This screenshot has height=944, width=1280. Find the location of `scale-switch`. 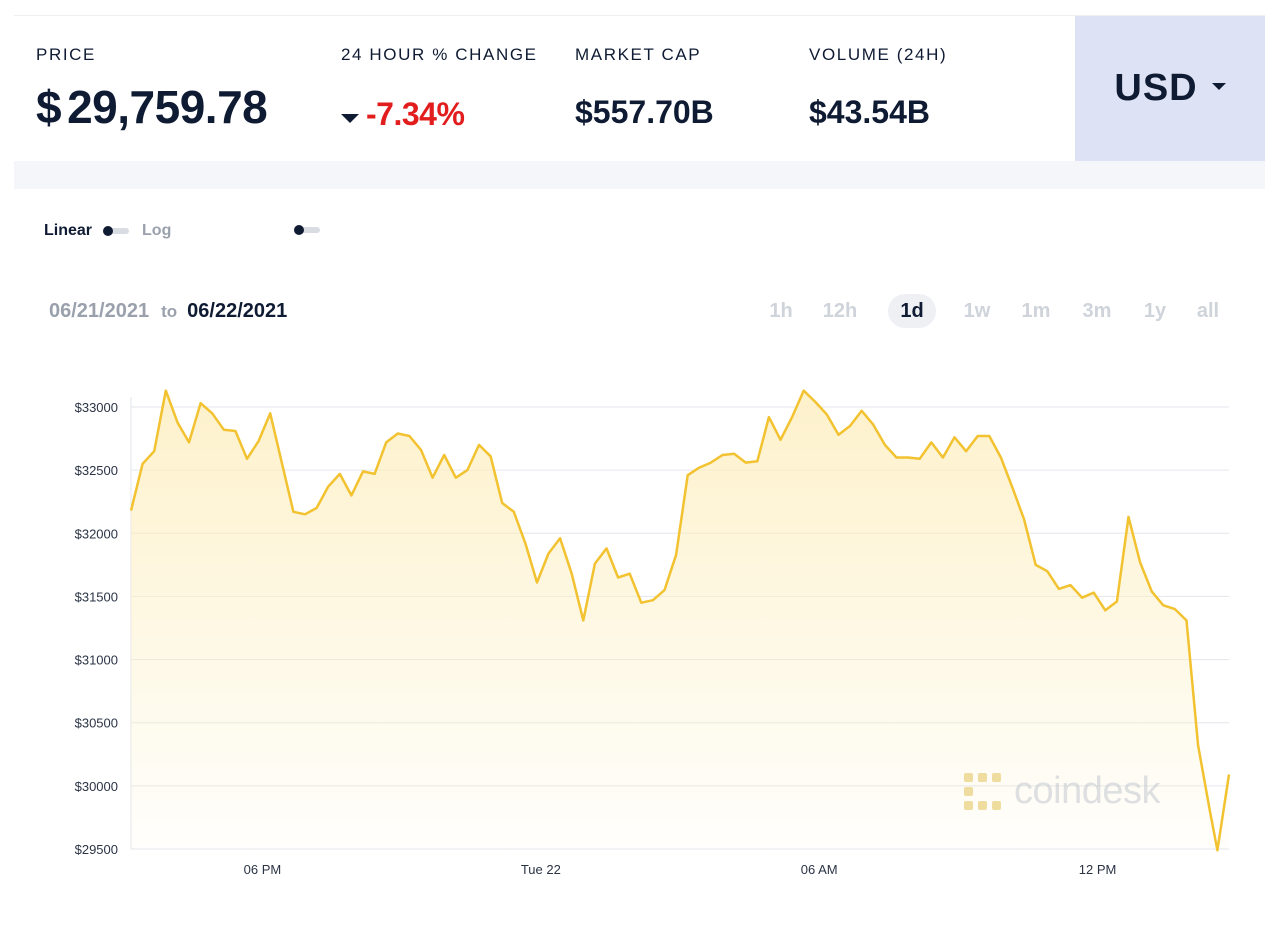

scale-switch is located at coordinates (116, 231).